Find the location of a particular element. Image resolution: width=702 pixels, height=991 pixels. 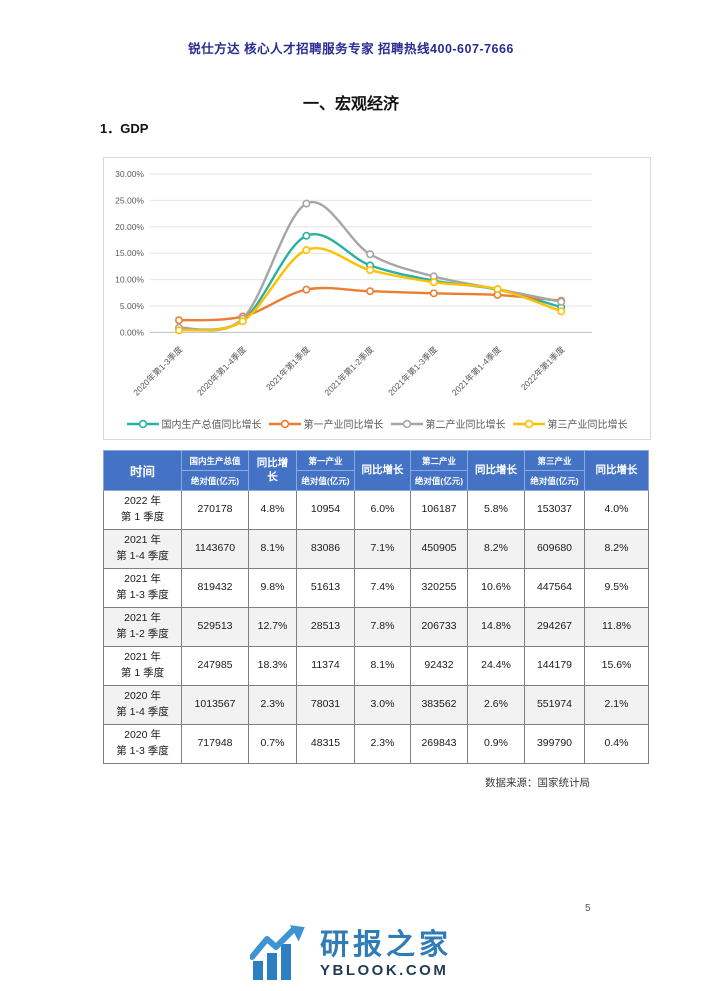

table-value-cell: 10.6% is located at coordinates (496, 588).